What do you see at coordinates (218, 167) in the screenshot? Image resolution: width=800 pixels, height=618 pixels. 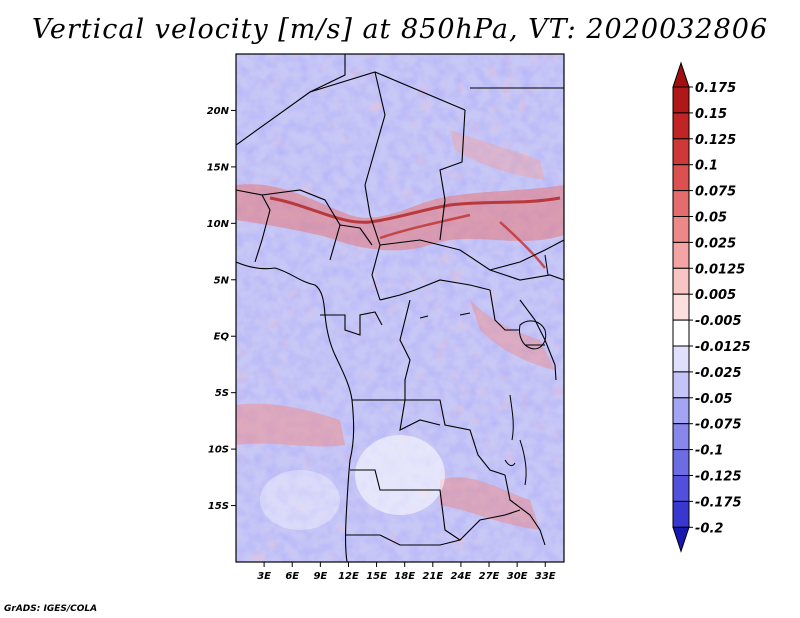 I see `lat-tick-label: 15N` at bounding box center [218, 167].